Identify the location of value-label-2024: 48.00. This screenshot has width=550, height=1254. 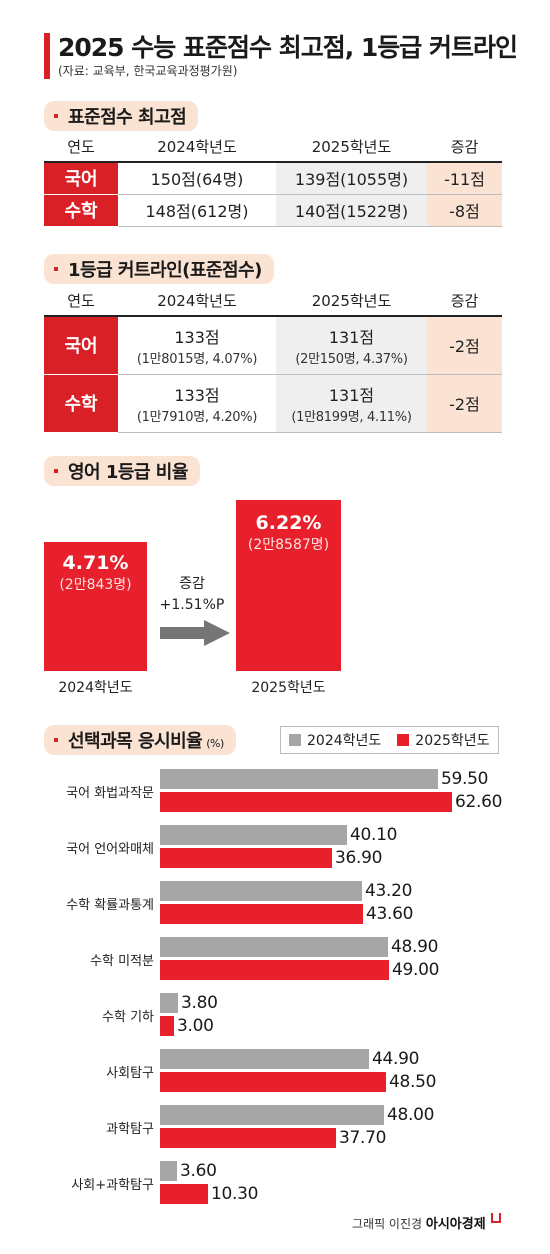
(411, 1115).